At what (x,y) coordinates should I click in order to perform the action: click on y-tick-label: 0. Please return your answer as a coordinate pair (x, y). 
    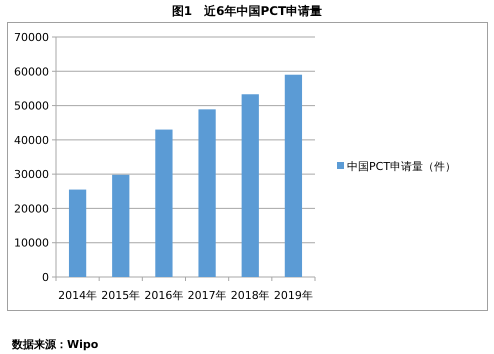
    Looking at the image, I should click on (45, 277).